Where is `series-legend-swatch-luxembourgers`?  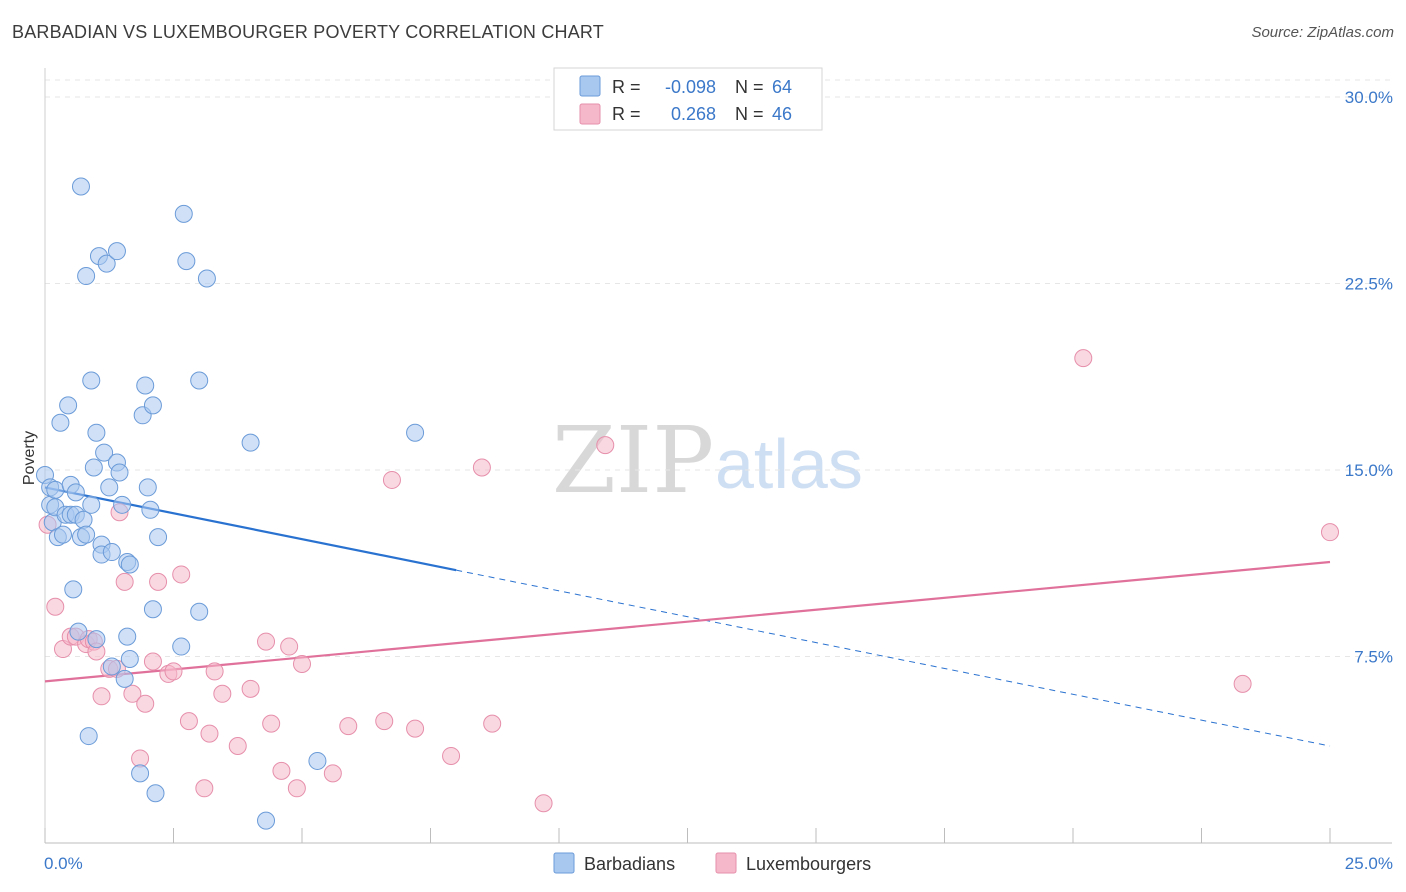 series-legend-swatch-luxembourgers is located at coordinates (726, 863).